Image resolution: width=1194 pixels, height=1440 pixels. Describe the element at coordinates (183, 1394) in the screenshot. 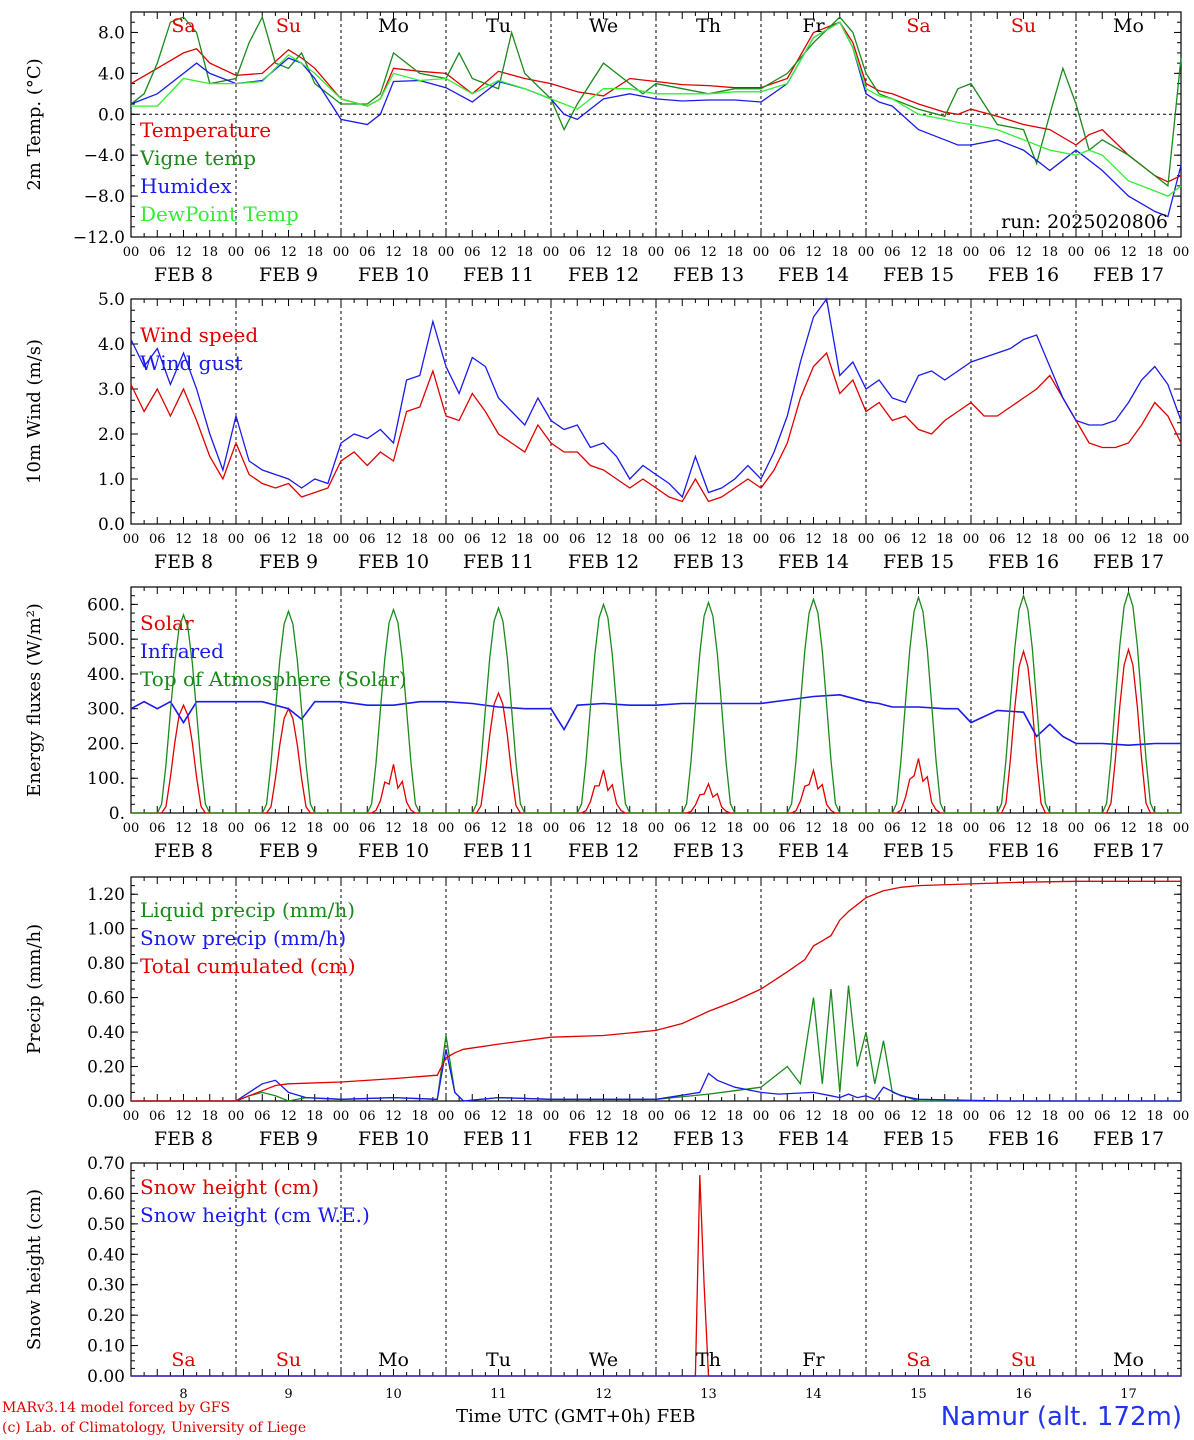

I see `day-number-label: 8` at that location.